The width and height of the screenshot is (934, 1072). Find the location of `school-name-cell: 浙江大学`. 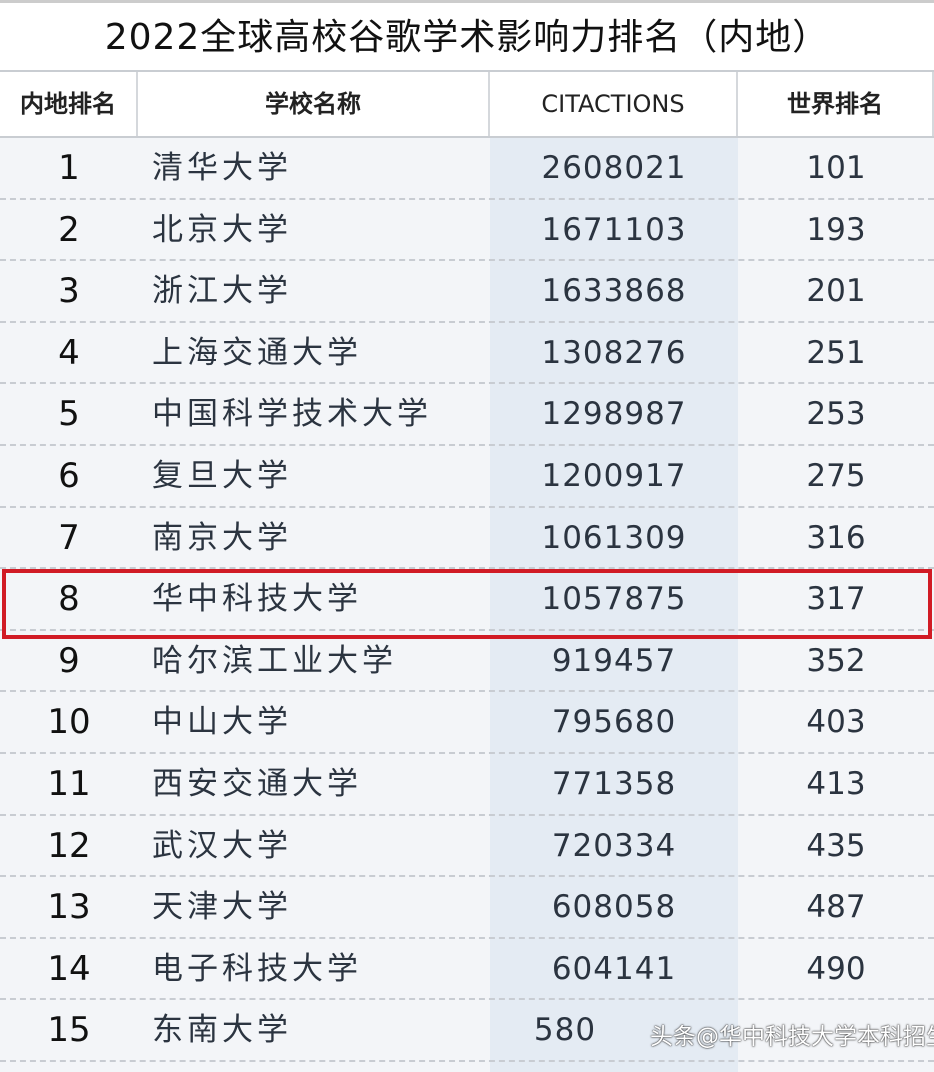

school-name-cell: 浙江大学 is located at coordinates (222, 291).